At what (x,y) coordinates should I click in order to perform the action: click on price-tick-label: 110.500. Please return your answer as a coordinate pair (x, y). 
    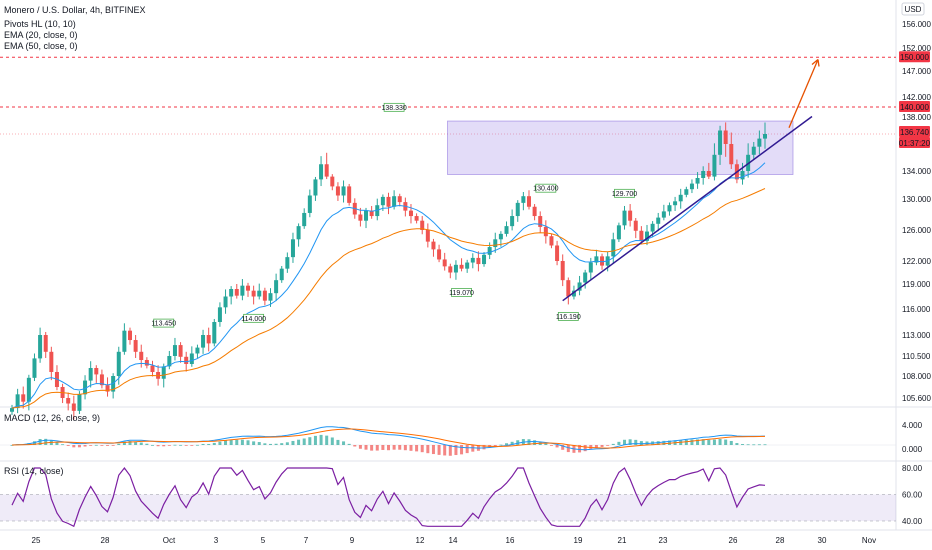
    Looking at the image, I should click on (916, 356).